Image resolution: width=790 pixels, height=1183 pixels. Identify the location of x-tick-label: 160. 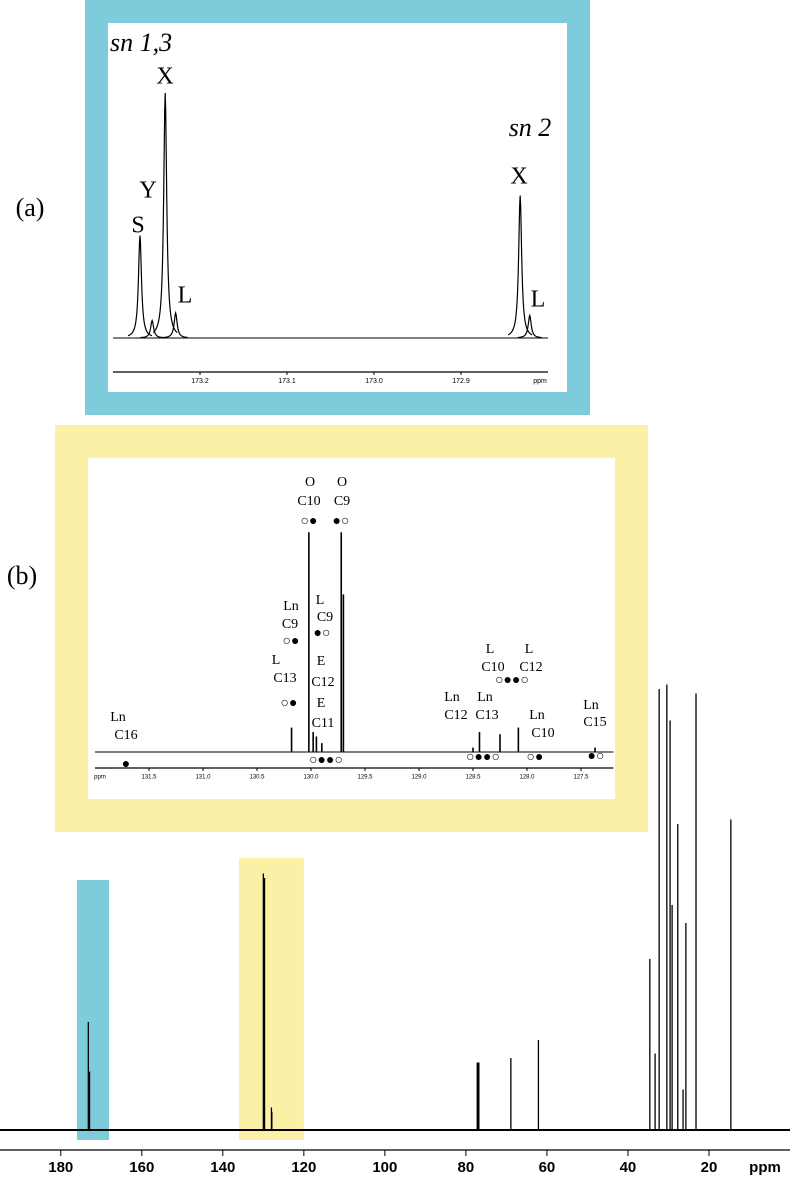
(141, 1167).